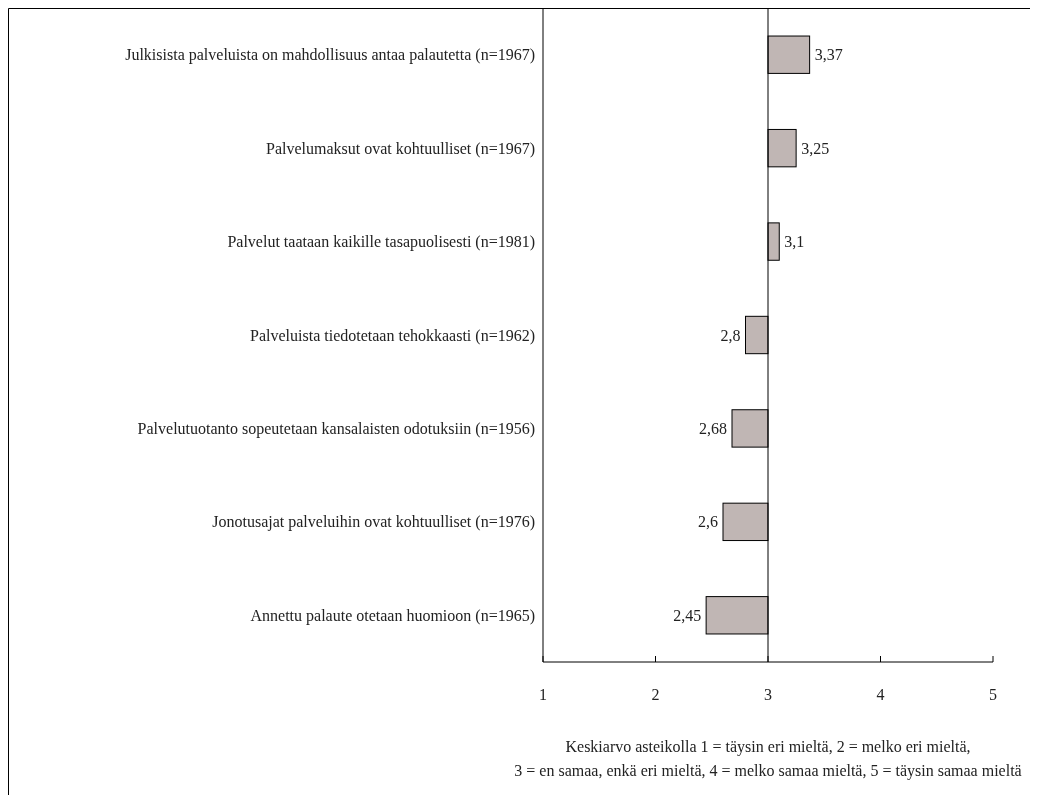  Describe the element at coordinates (794, 242) in the screenshot. I see `data-label: 3,1` at that location.